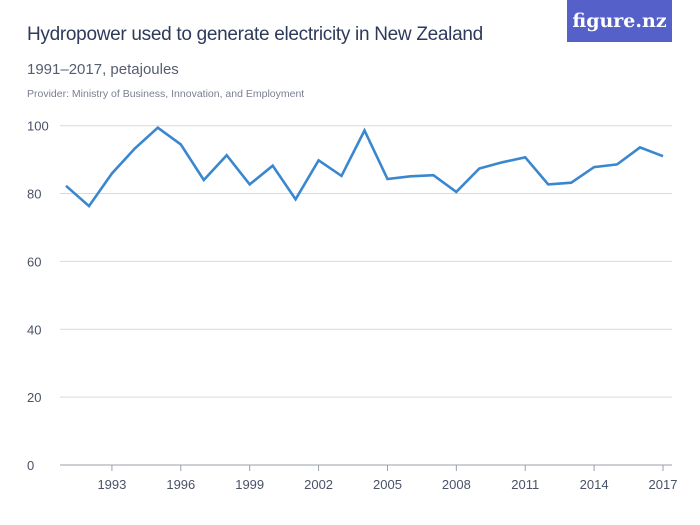  I want to click on x-tick-label: 2014, so click(594, 484).